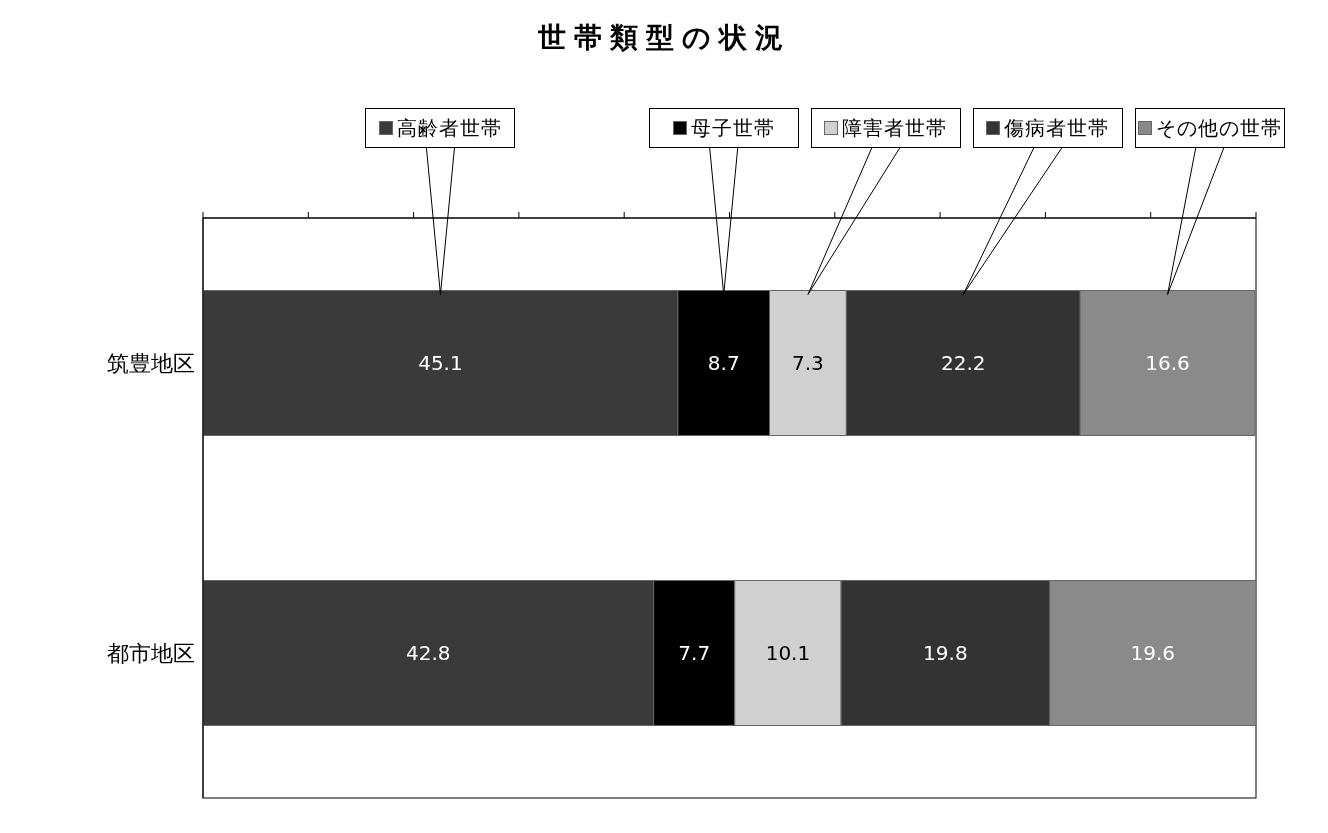  I want to click on data-label: 7.3, so click(808, 363).